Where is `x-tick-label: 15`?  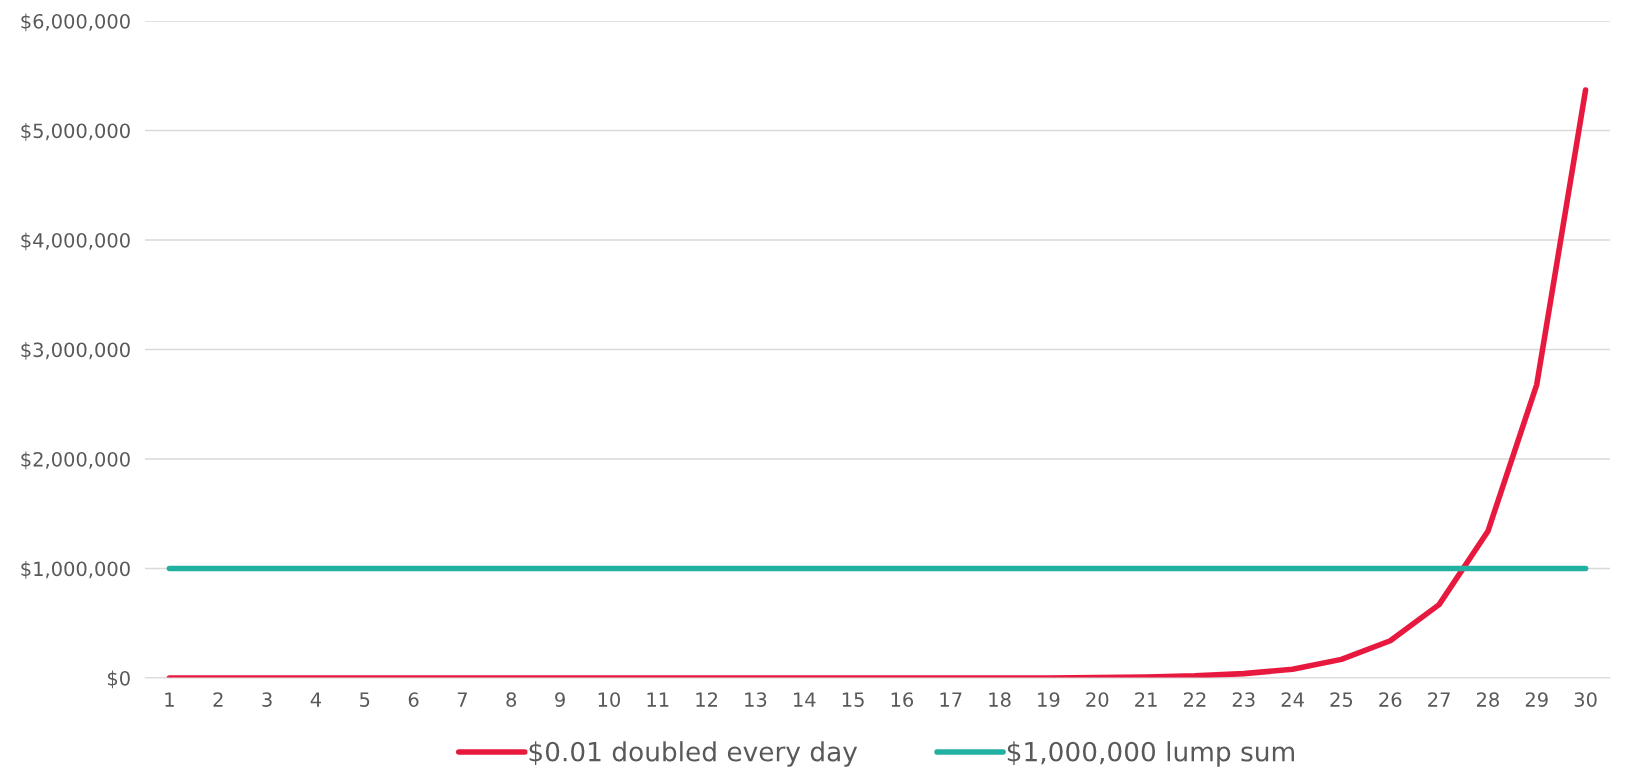
x-tick-label: 15 is located at coordinates (853, 699).